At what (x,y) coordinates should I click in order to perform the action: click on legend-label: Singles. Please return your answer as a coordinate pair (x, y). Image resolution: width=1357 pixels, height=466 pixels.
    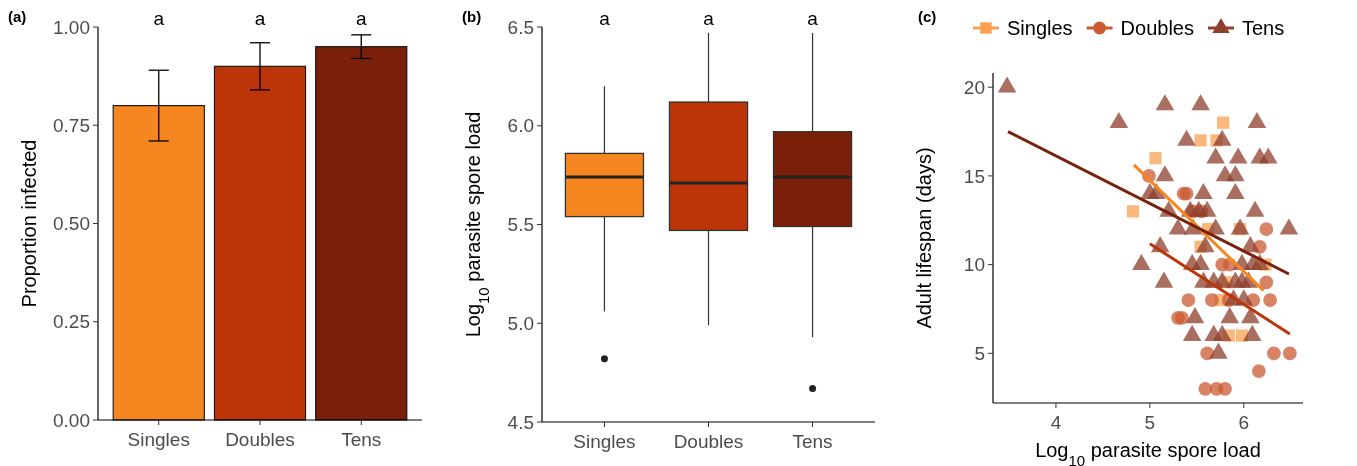
    Looking at the image, I should click on (1040, 28).